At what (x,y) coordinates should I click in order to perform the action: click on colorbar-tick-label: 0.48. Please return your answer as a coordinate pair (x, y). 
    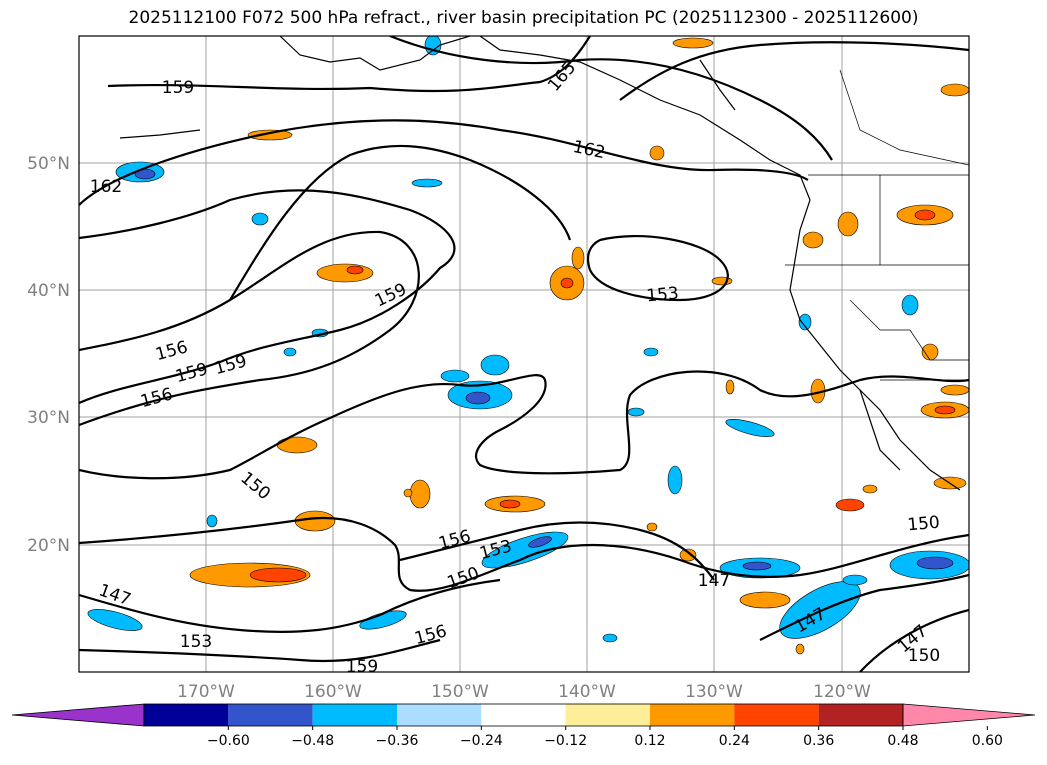
    Looking at the image, I should click on (902, 741).